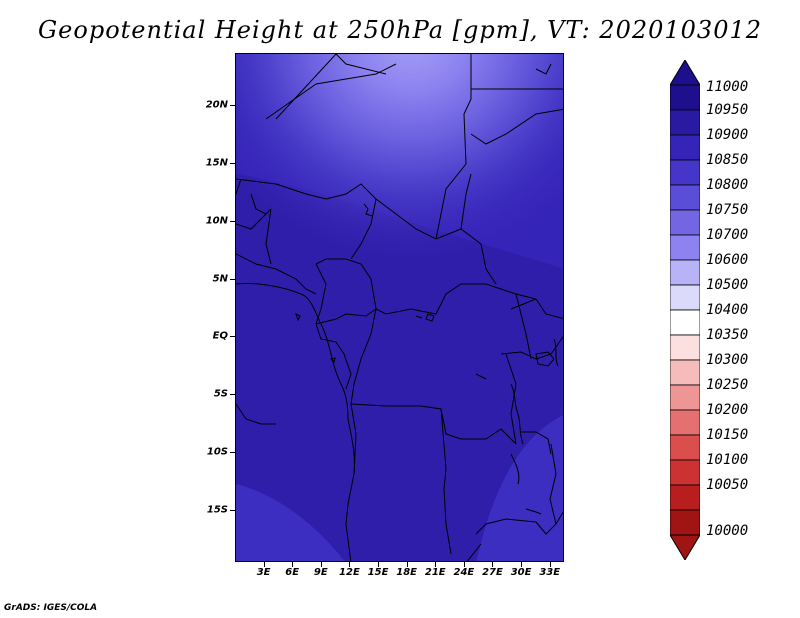 The height and width of the screenshot is (618, 800). I want to click on colorbar-top-arrow, so click(685, 73).